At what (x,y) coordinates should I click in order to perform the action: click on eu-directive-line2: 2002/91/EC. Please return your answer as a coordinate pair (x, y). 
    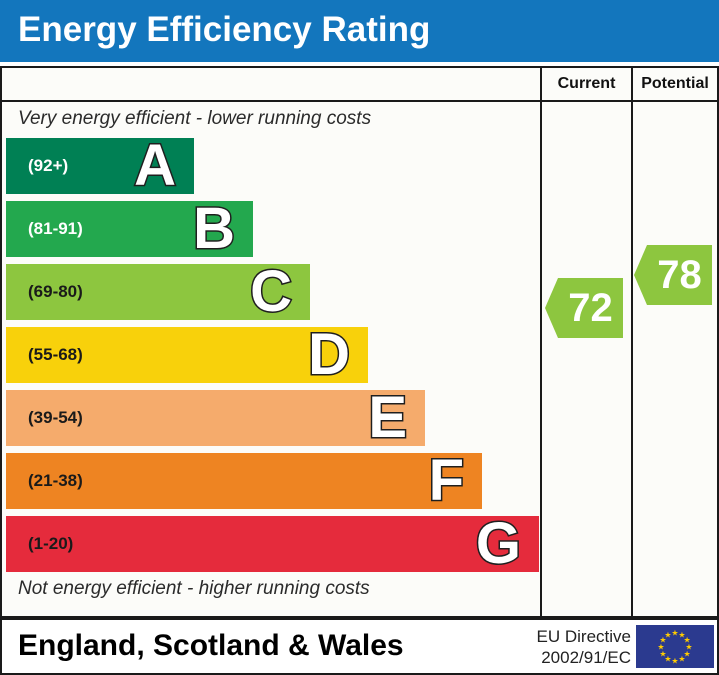
    Looking at the image, I should click on (586, 657).